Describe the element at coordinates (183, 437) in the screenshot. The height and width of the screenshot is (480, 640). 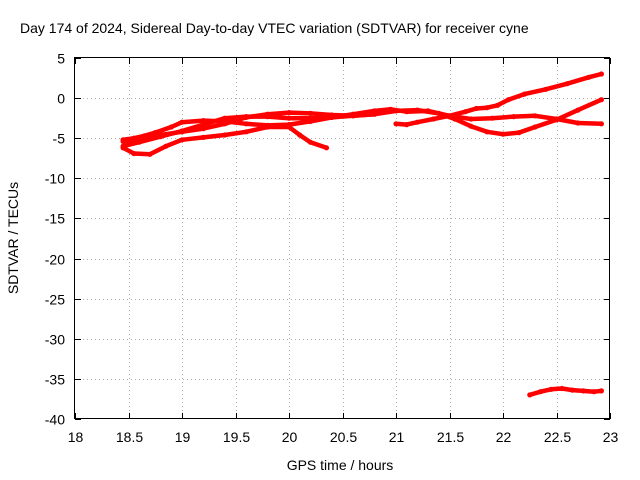
I see `x-tick-label: 19` at that location.